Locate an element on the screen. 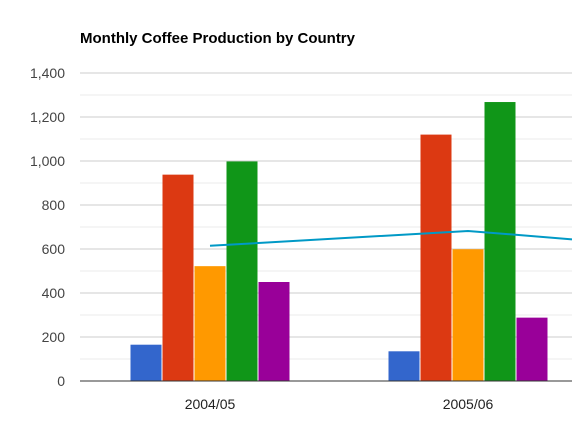  y-tick-label: 1,400 is located at coordinates (47, 73).